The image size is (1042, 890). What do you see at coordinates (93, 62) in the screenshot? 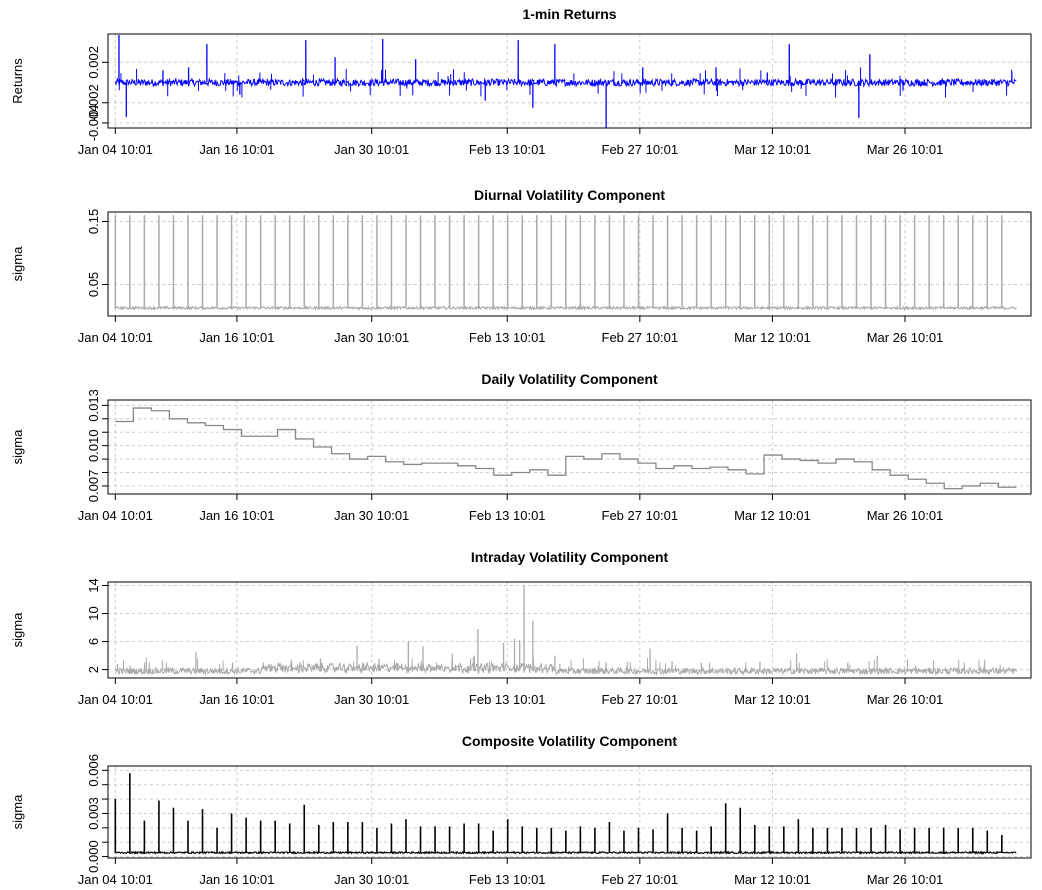
I see `y-tick-label: 0.002` at bounding box center [93, 62].